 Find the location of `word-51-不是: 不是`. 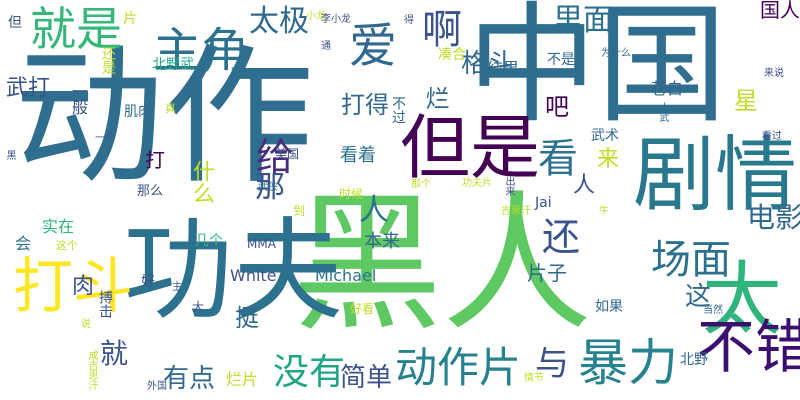

word-51-不是: 不是 is located at coordinates (561, 60).